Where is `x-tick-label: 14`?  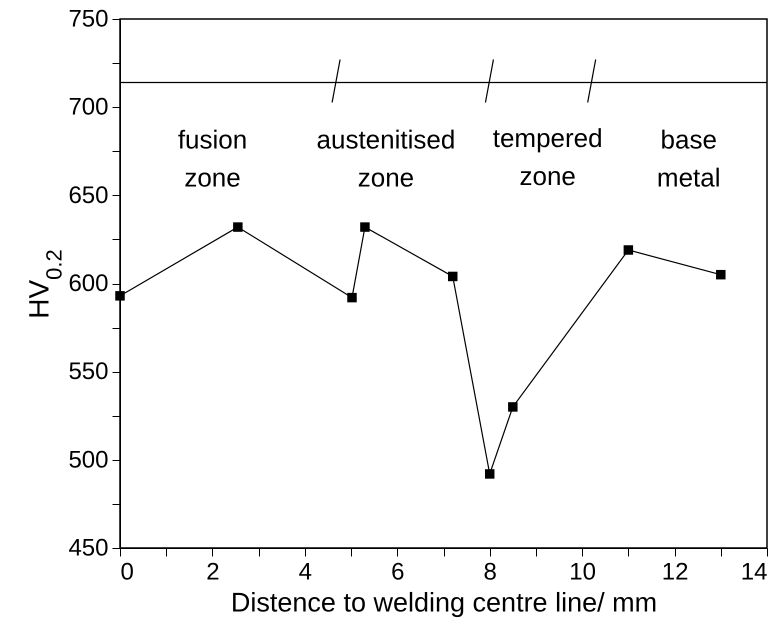
x-tick-label: 14 is located at coordinates (754, 572).